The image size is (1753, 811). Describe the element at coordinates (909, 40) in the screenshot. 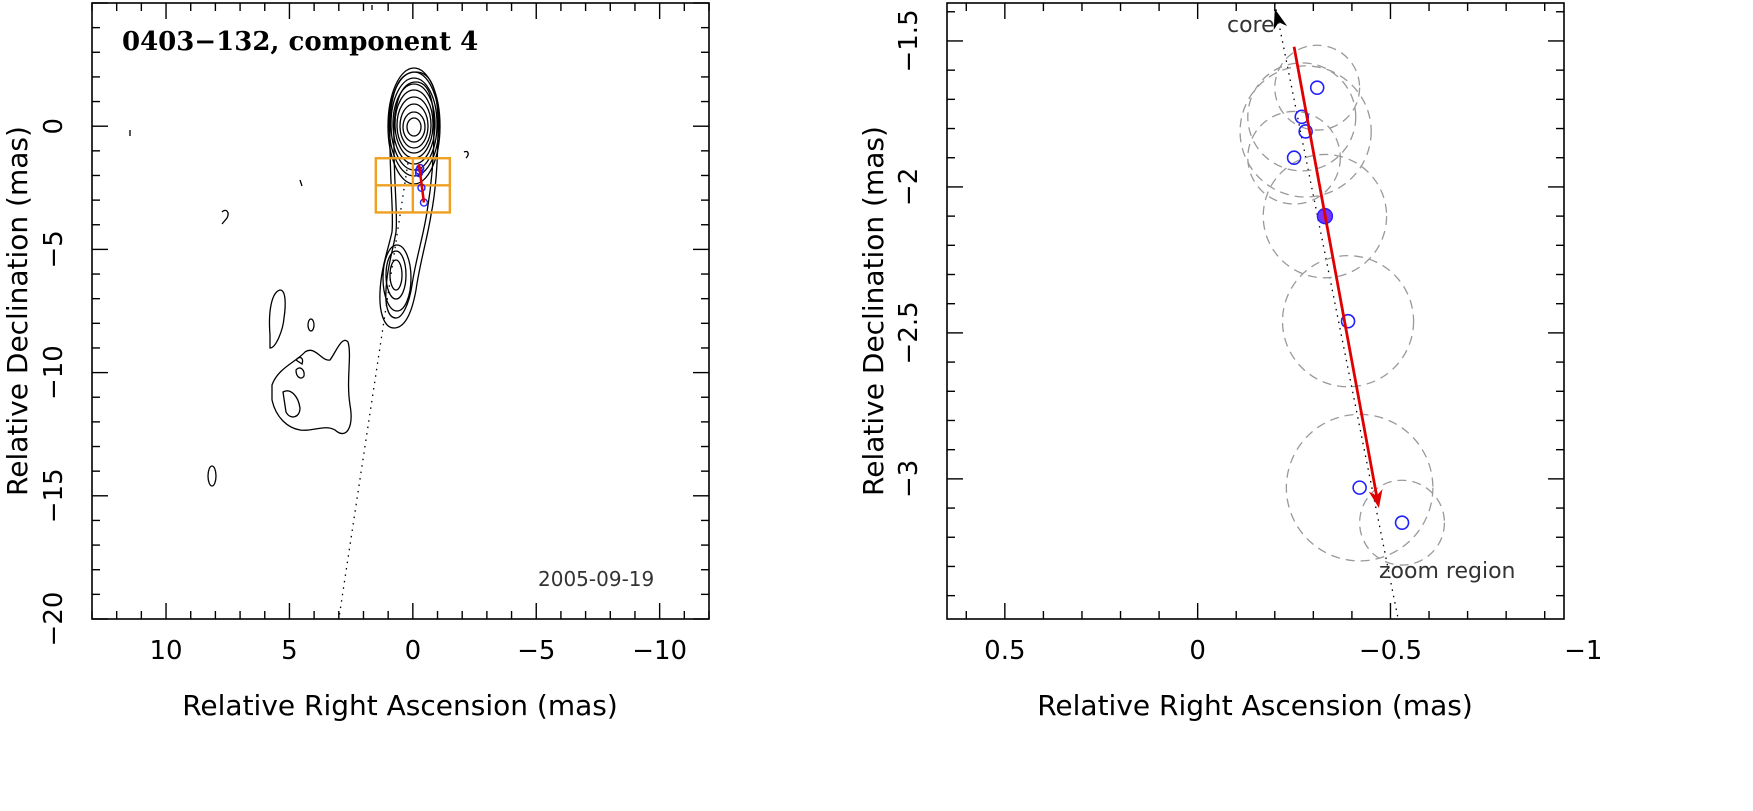

I see `y-tick-label: −1.5` at that location.